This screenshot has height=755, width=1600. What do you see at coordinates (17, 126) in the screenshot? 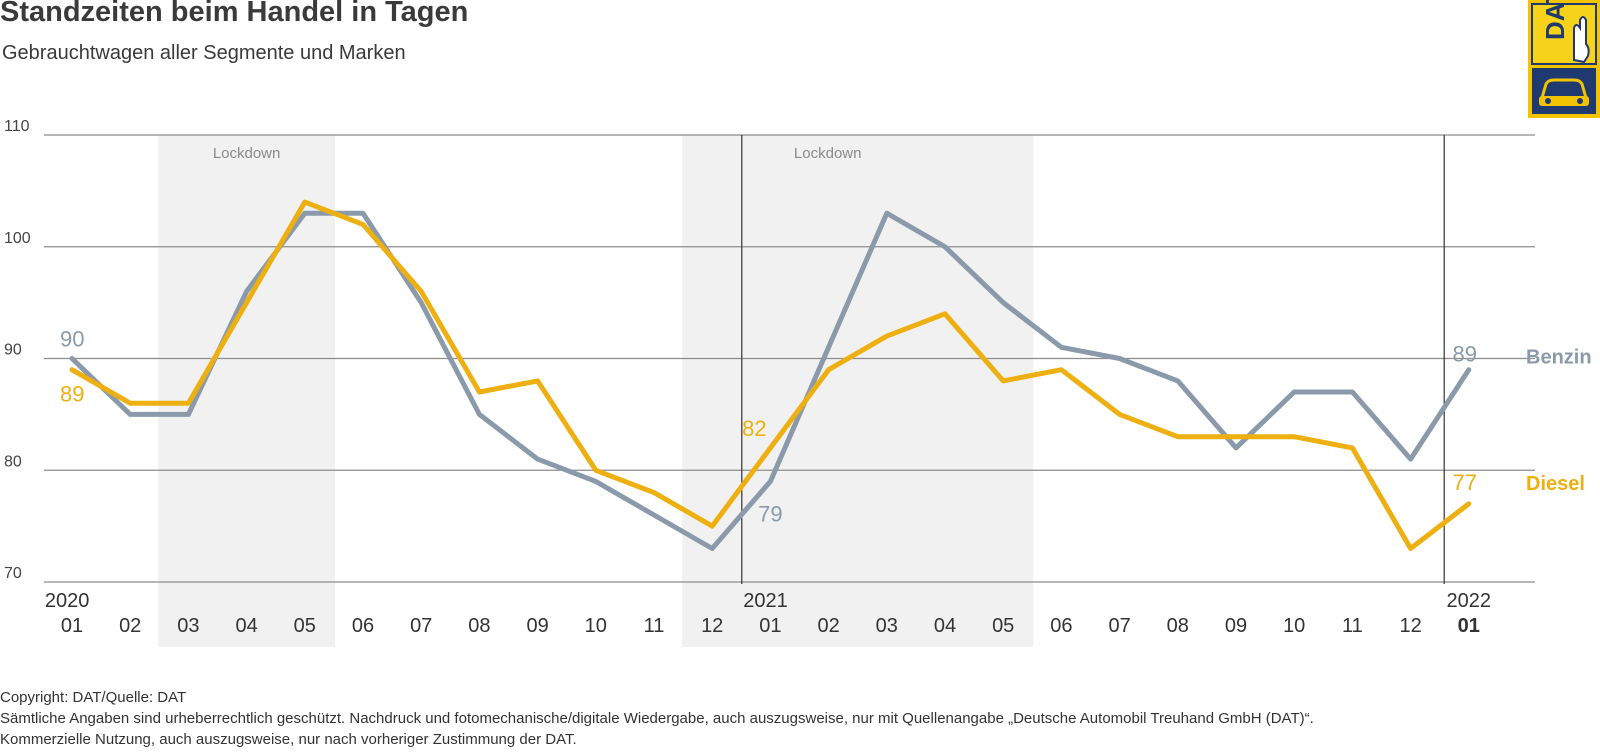
I see `y-tick-label: 110` at bounding box center [17, 126].